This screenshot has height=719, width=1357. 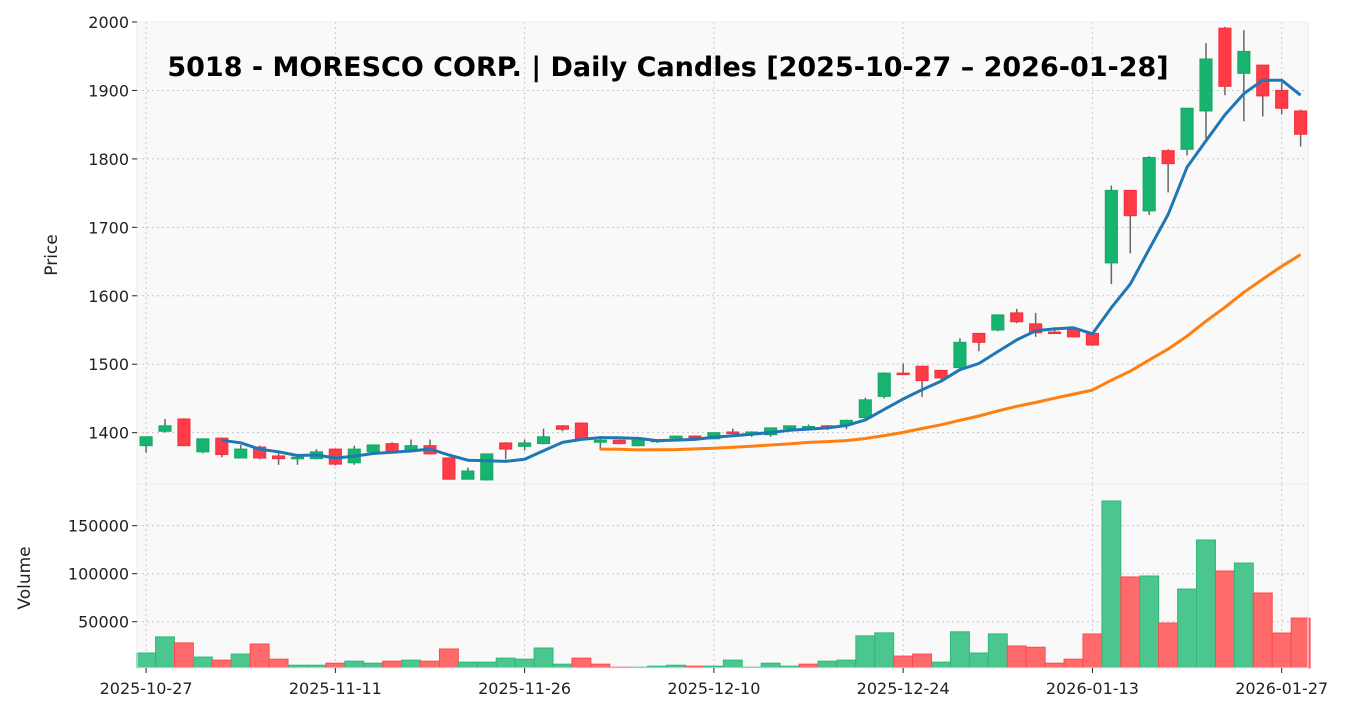 I want to click on price-tick-label: 1800, so click(x=108, y=159).